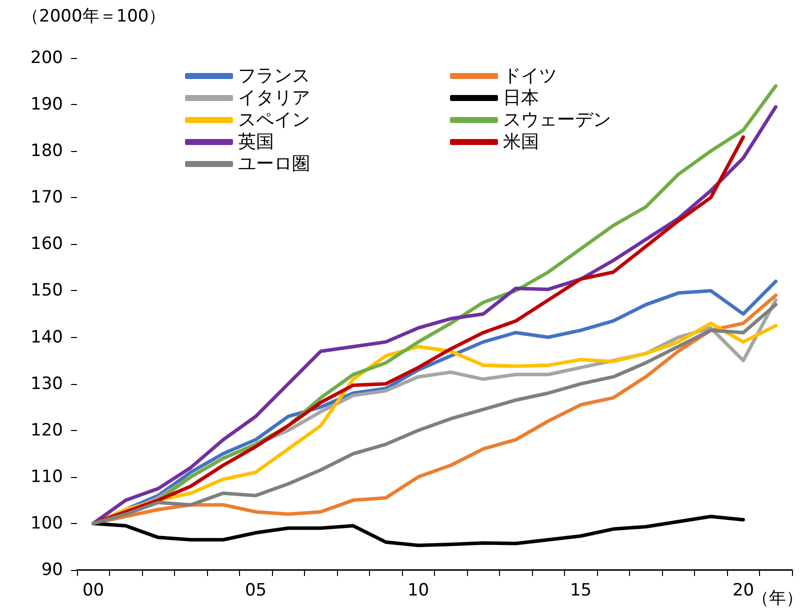 This screenshot has width=805, height=615. I want to click on y-tick-label: 100, so click(46, 523).